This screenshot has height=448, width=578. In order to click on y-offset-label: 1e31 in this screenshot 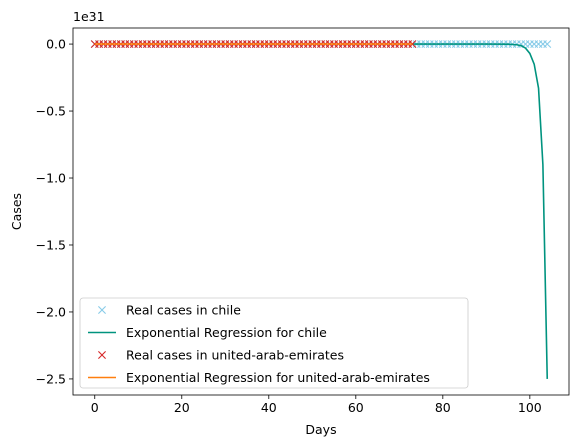, I will do `click(89, 16)`.